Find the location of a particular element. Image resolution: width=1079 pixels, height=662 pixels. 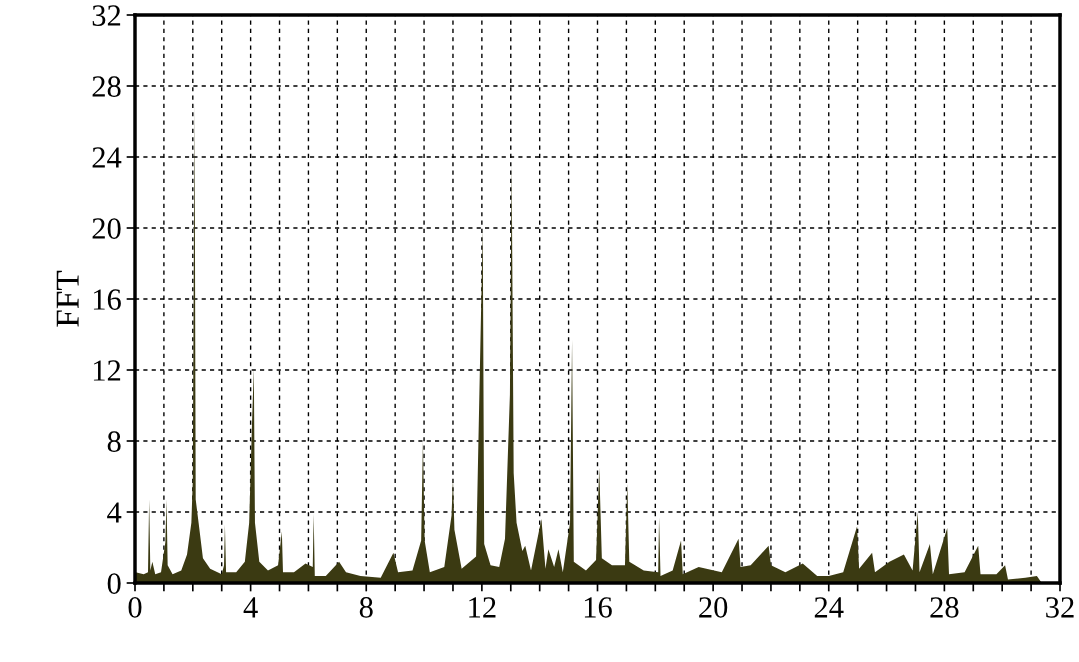

y-tick-label: 28 is located at coordinates (106, 86).